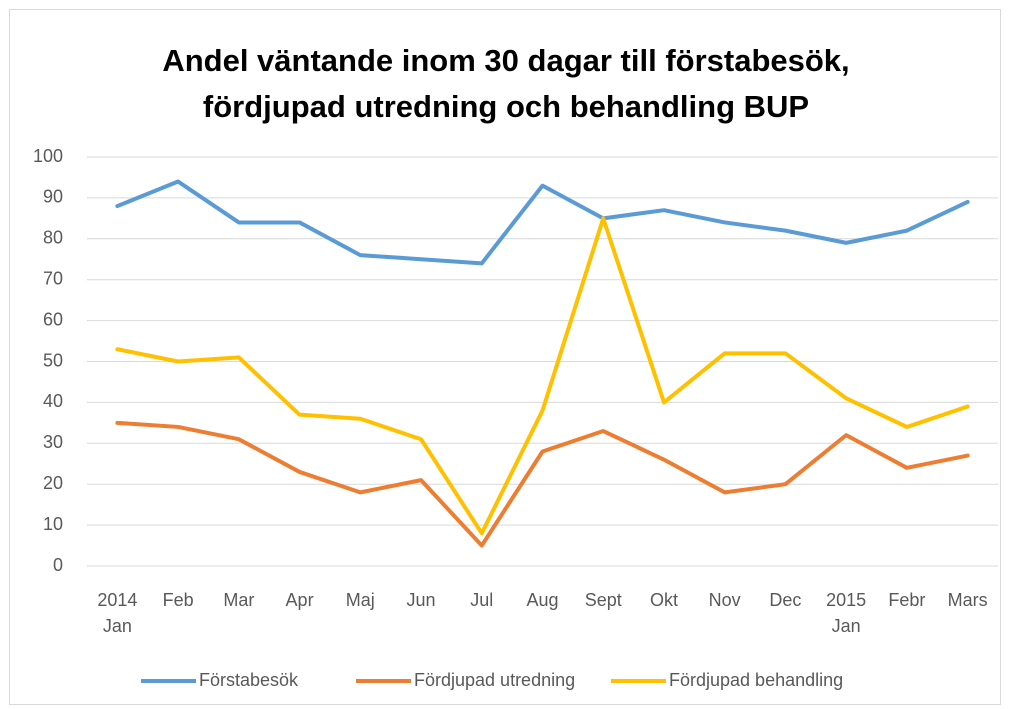 The height and width of the screenshot is (709, 1012). Describe the element at coordinates (53, 483) in the screenshot. I see `y-tick-label: 20` at that location.